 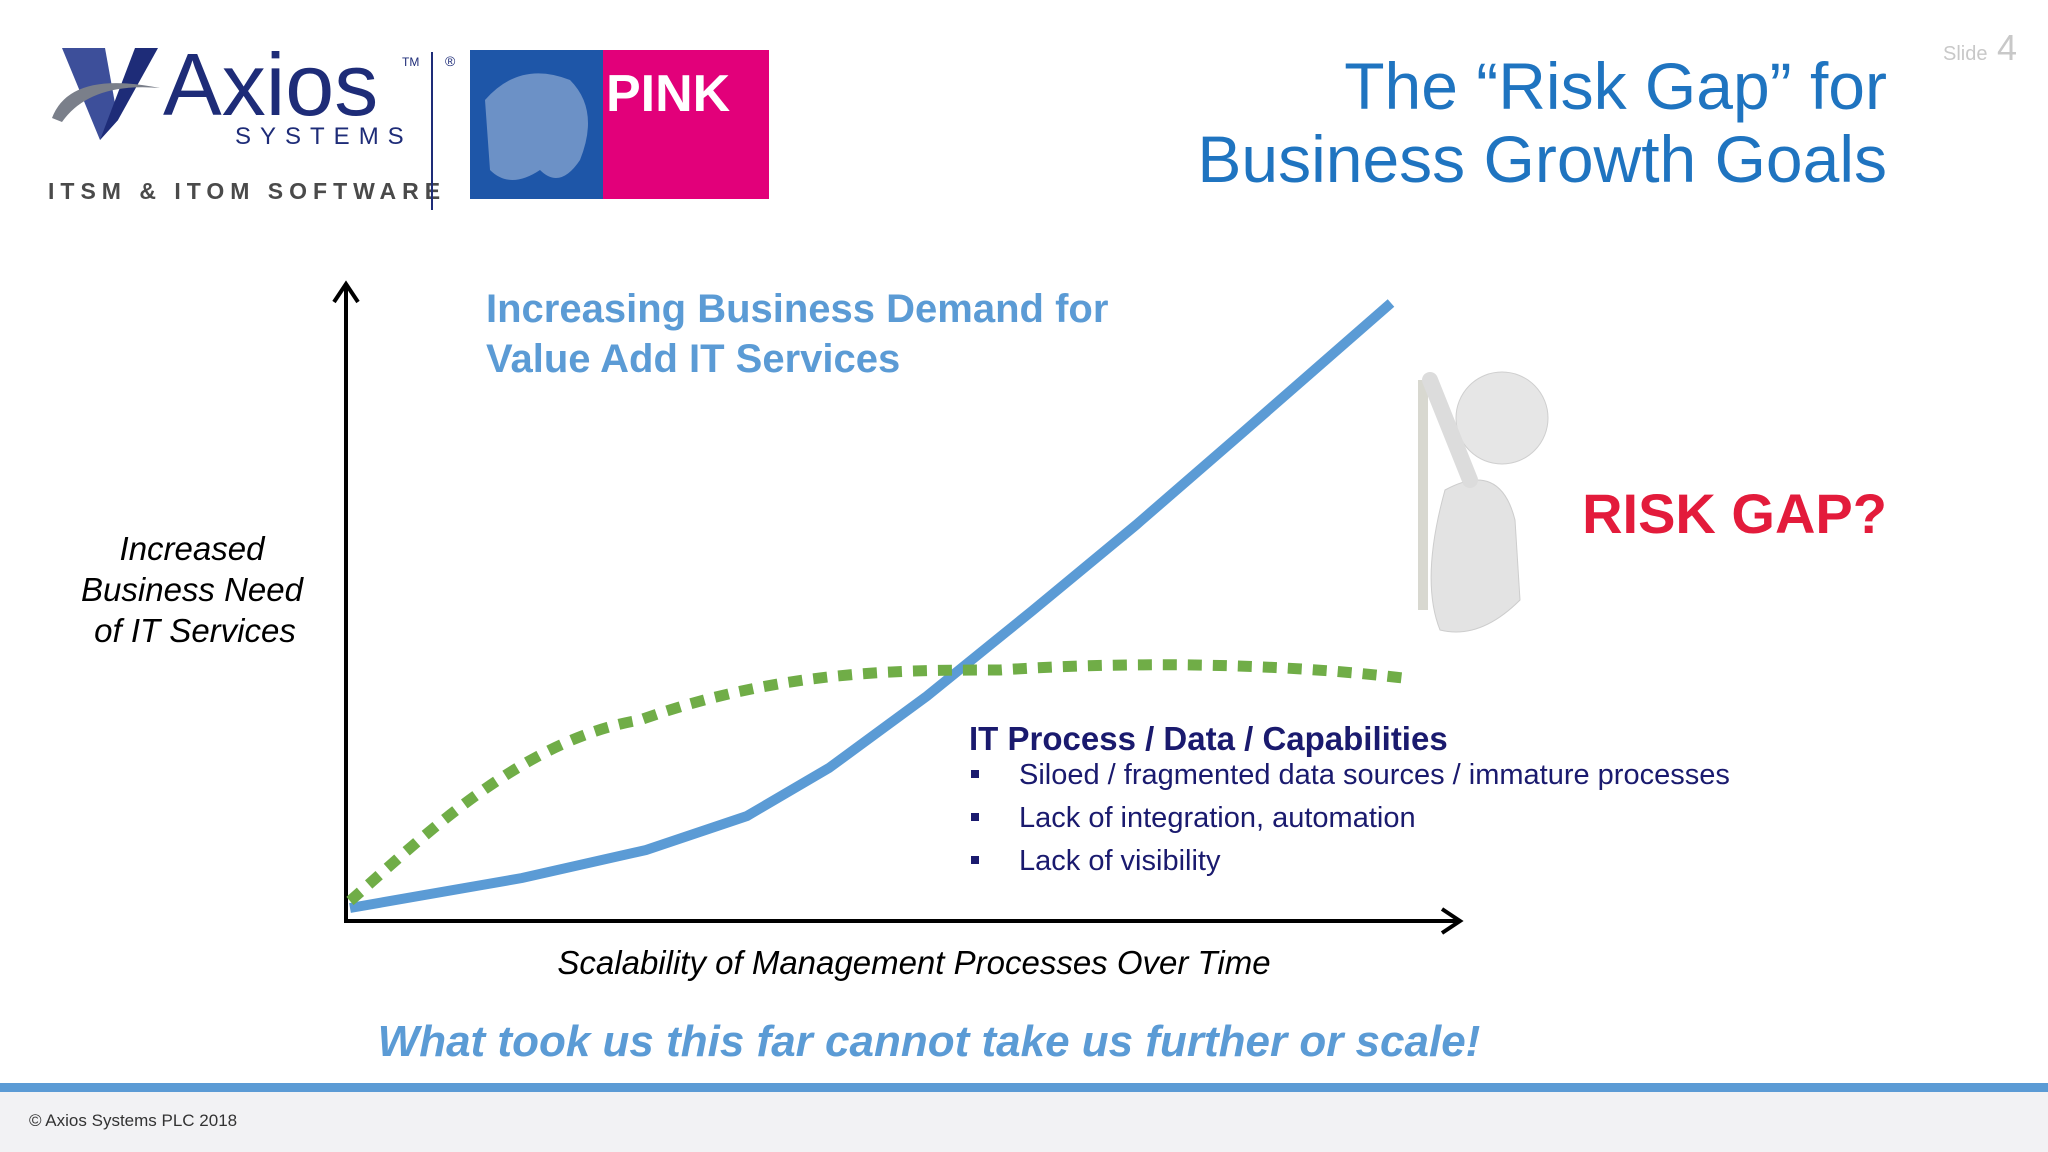 I want to click on y-axis-label: of IT Services, so click(x=195, y=630).